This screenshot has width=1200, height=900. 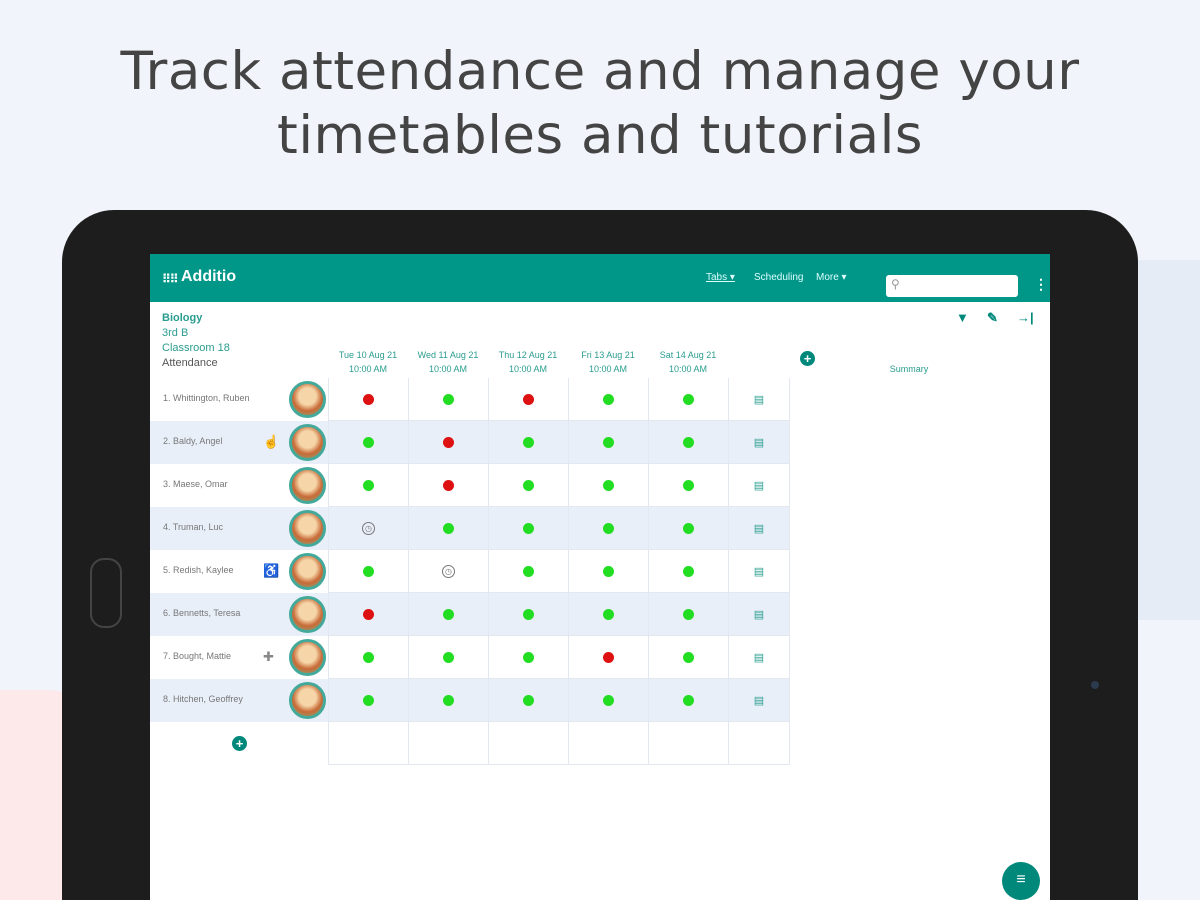 What do you see at coordinates (1025, 317) in the screenshot?
I see `collapse-icon: →|` at bounding box center [1025, 317].